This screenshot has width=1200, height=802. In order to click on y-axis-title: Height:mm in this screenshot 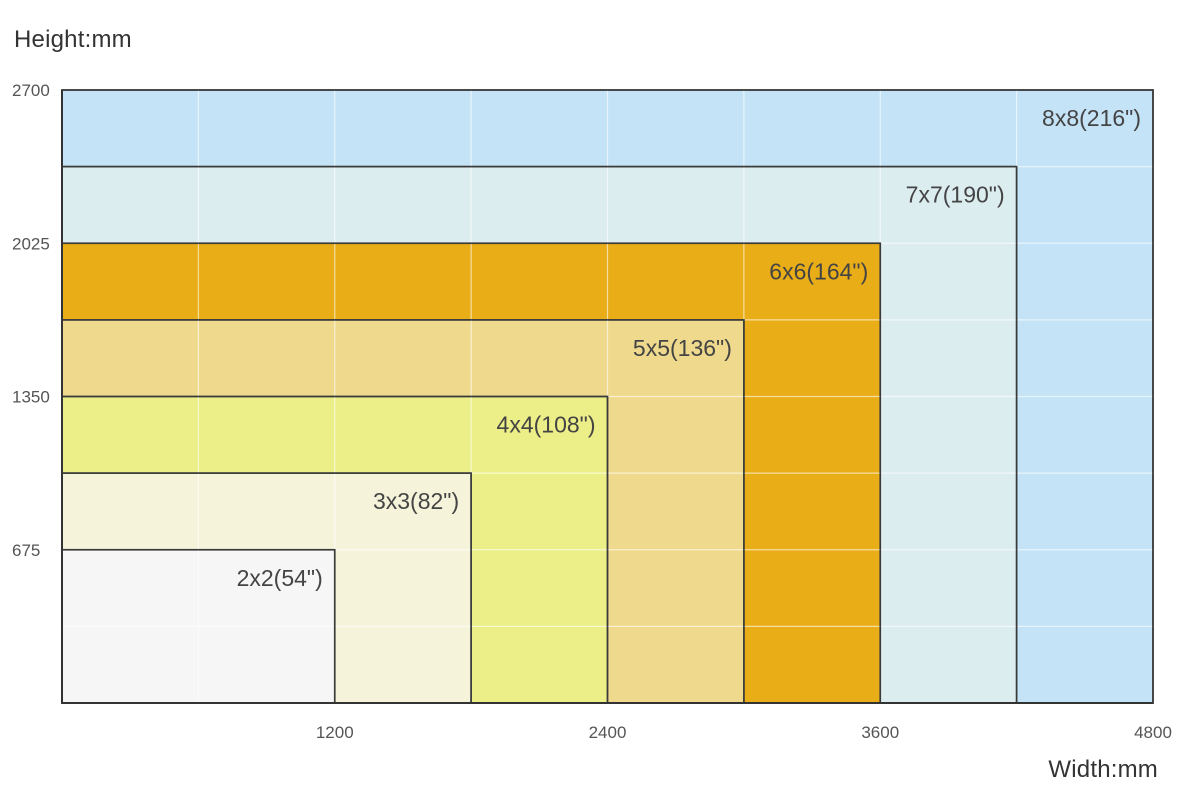, I will do `click(73, 39)`.